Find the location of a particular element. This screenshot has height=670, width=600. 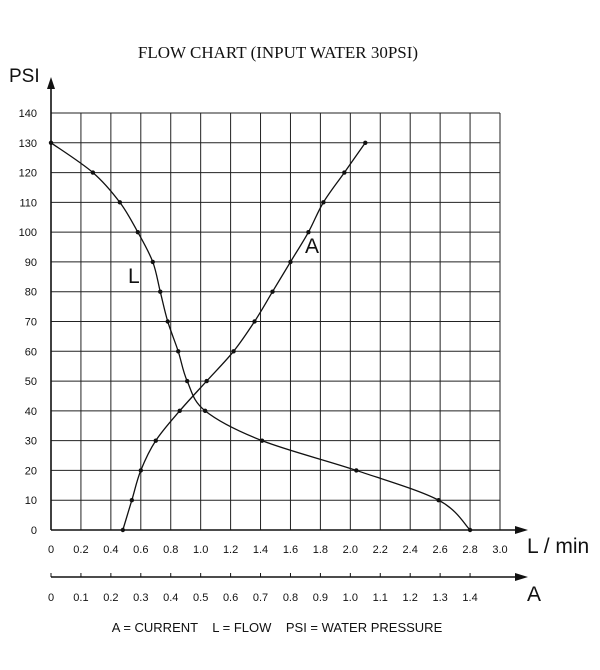

x2-tick-label: 0.2 is located at coordinates (110, 598).